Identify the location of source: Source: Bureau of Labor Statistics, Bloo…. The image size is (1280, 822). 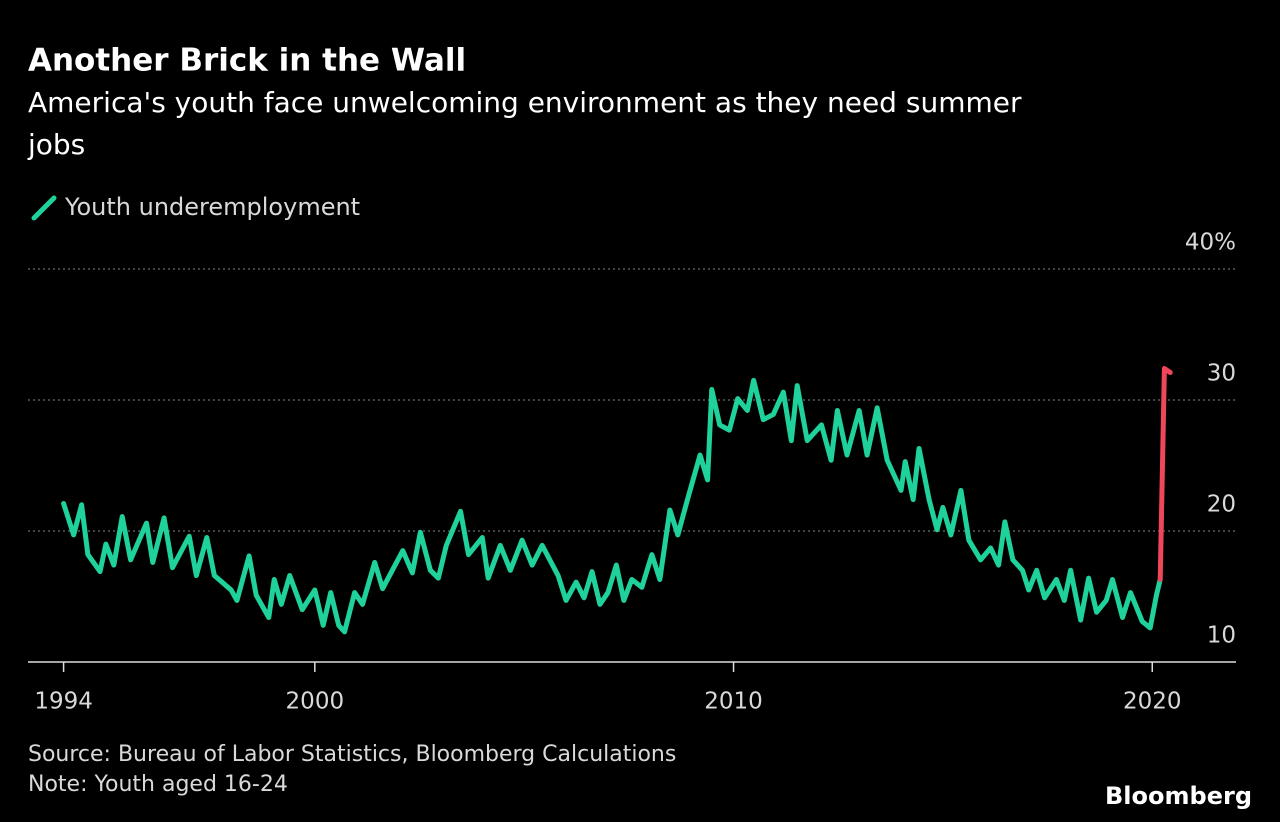
(352, 754).